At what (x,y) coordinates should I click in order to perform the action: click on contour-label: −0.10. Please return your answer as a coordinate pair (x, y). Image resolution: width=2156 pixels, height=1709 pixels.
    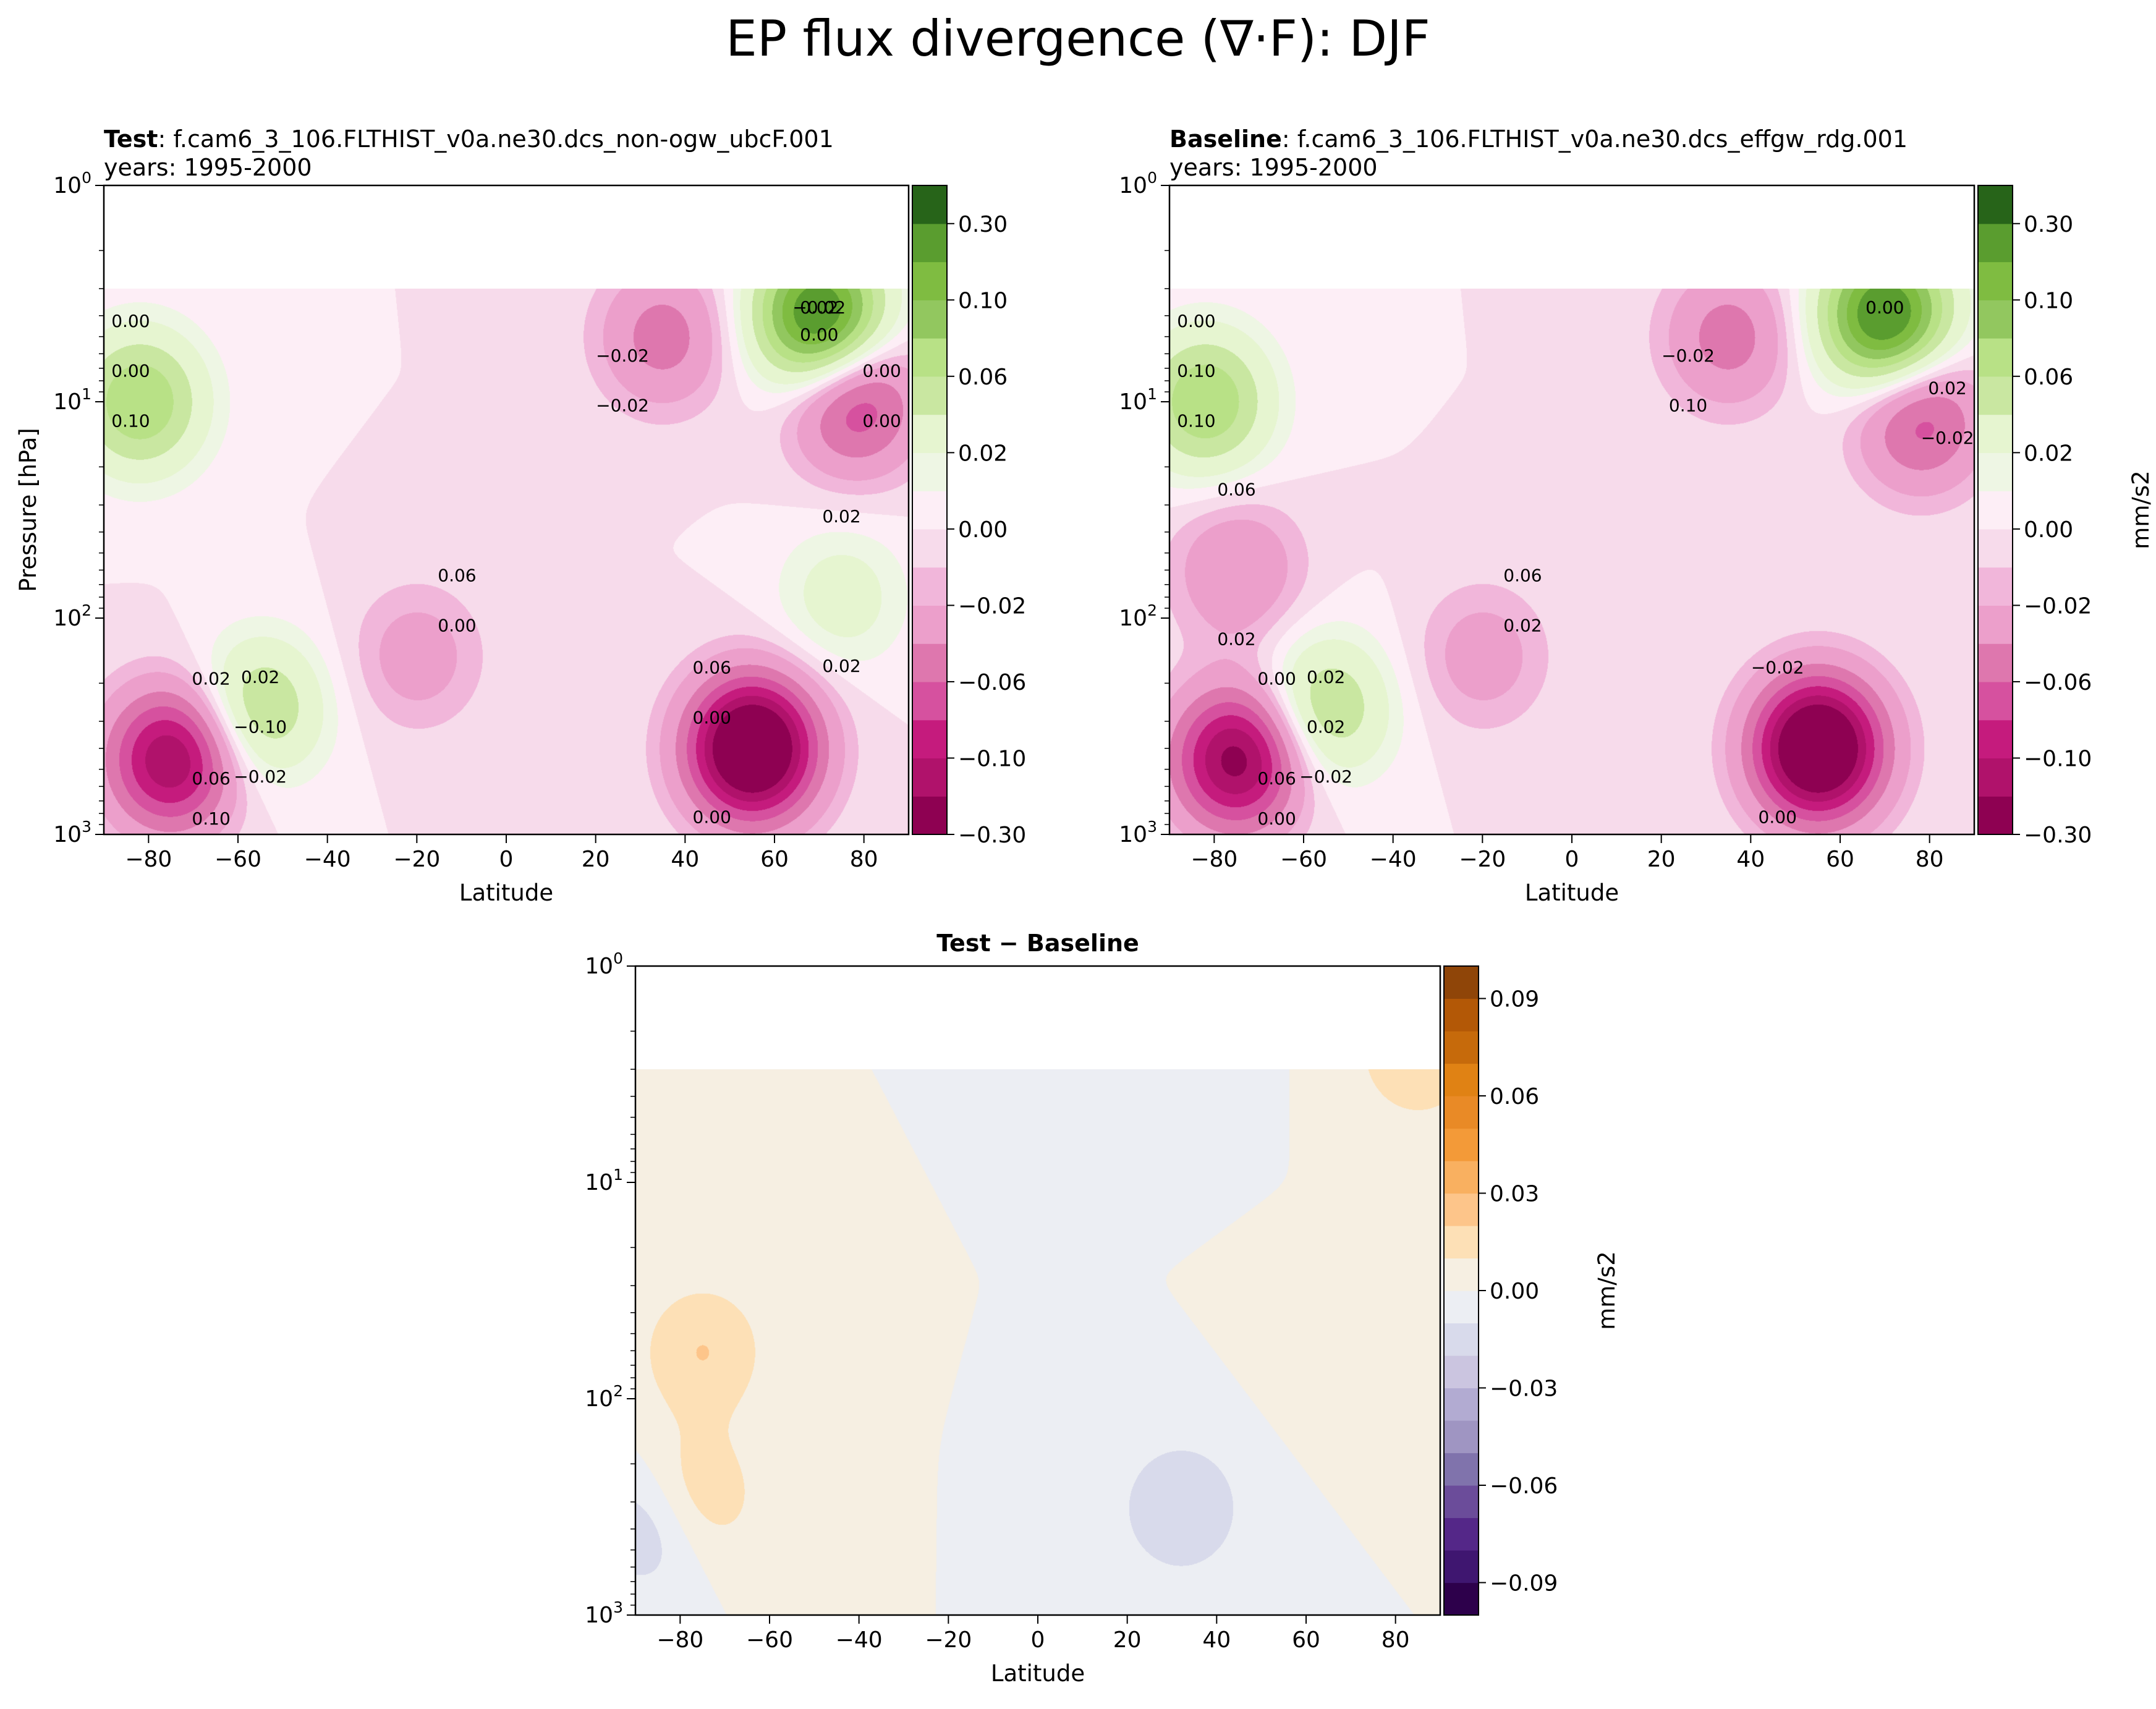
    Looking at the image, I should click on (260, 727).